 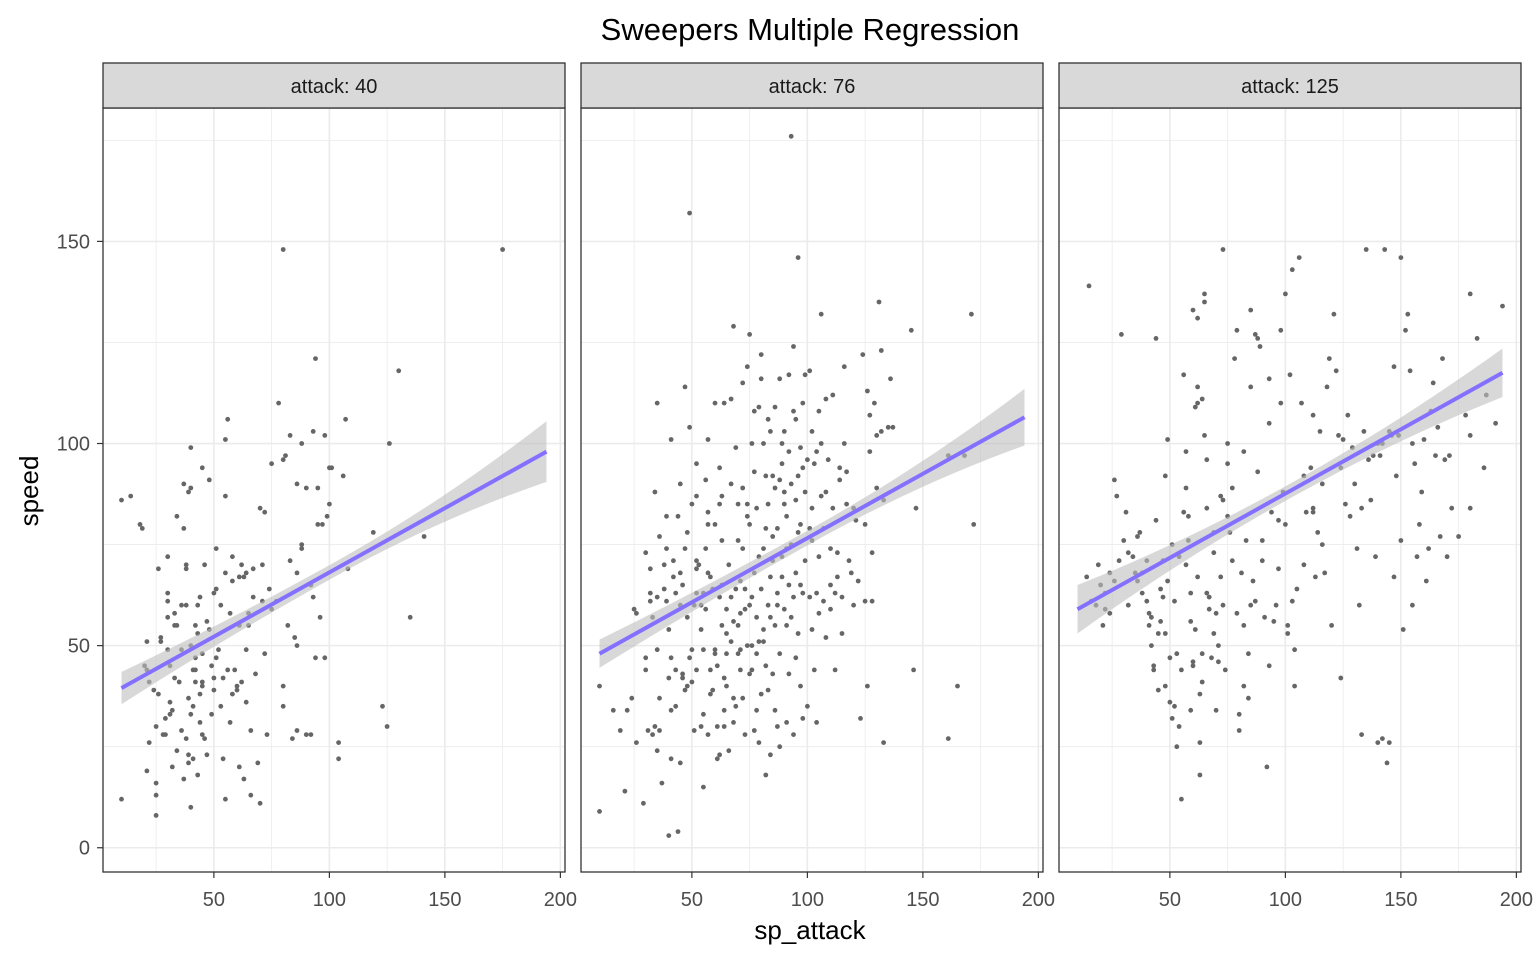 I want to click on confidence-band, so click(x=812, y=528).